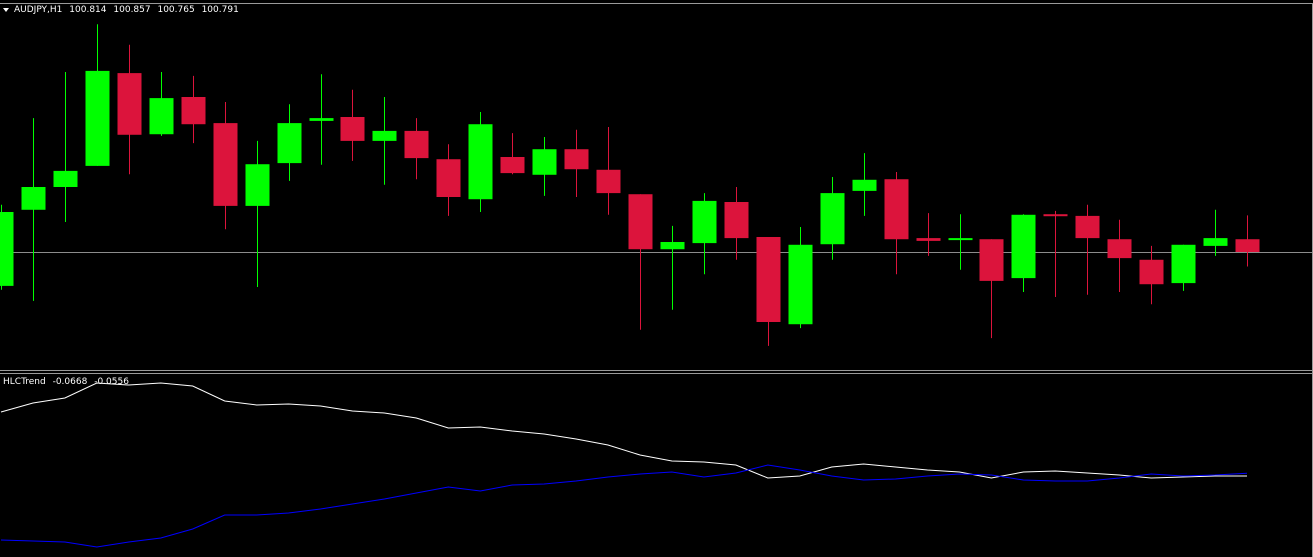  What do you see at coordinates (24, 382) in the screenshot?
I see `indicator-name: HLCTrend` at bounding box center [24, 382].